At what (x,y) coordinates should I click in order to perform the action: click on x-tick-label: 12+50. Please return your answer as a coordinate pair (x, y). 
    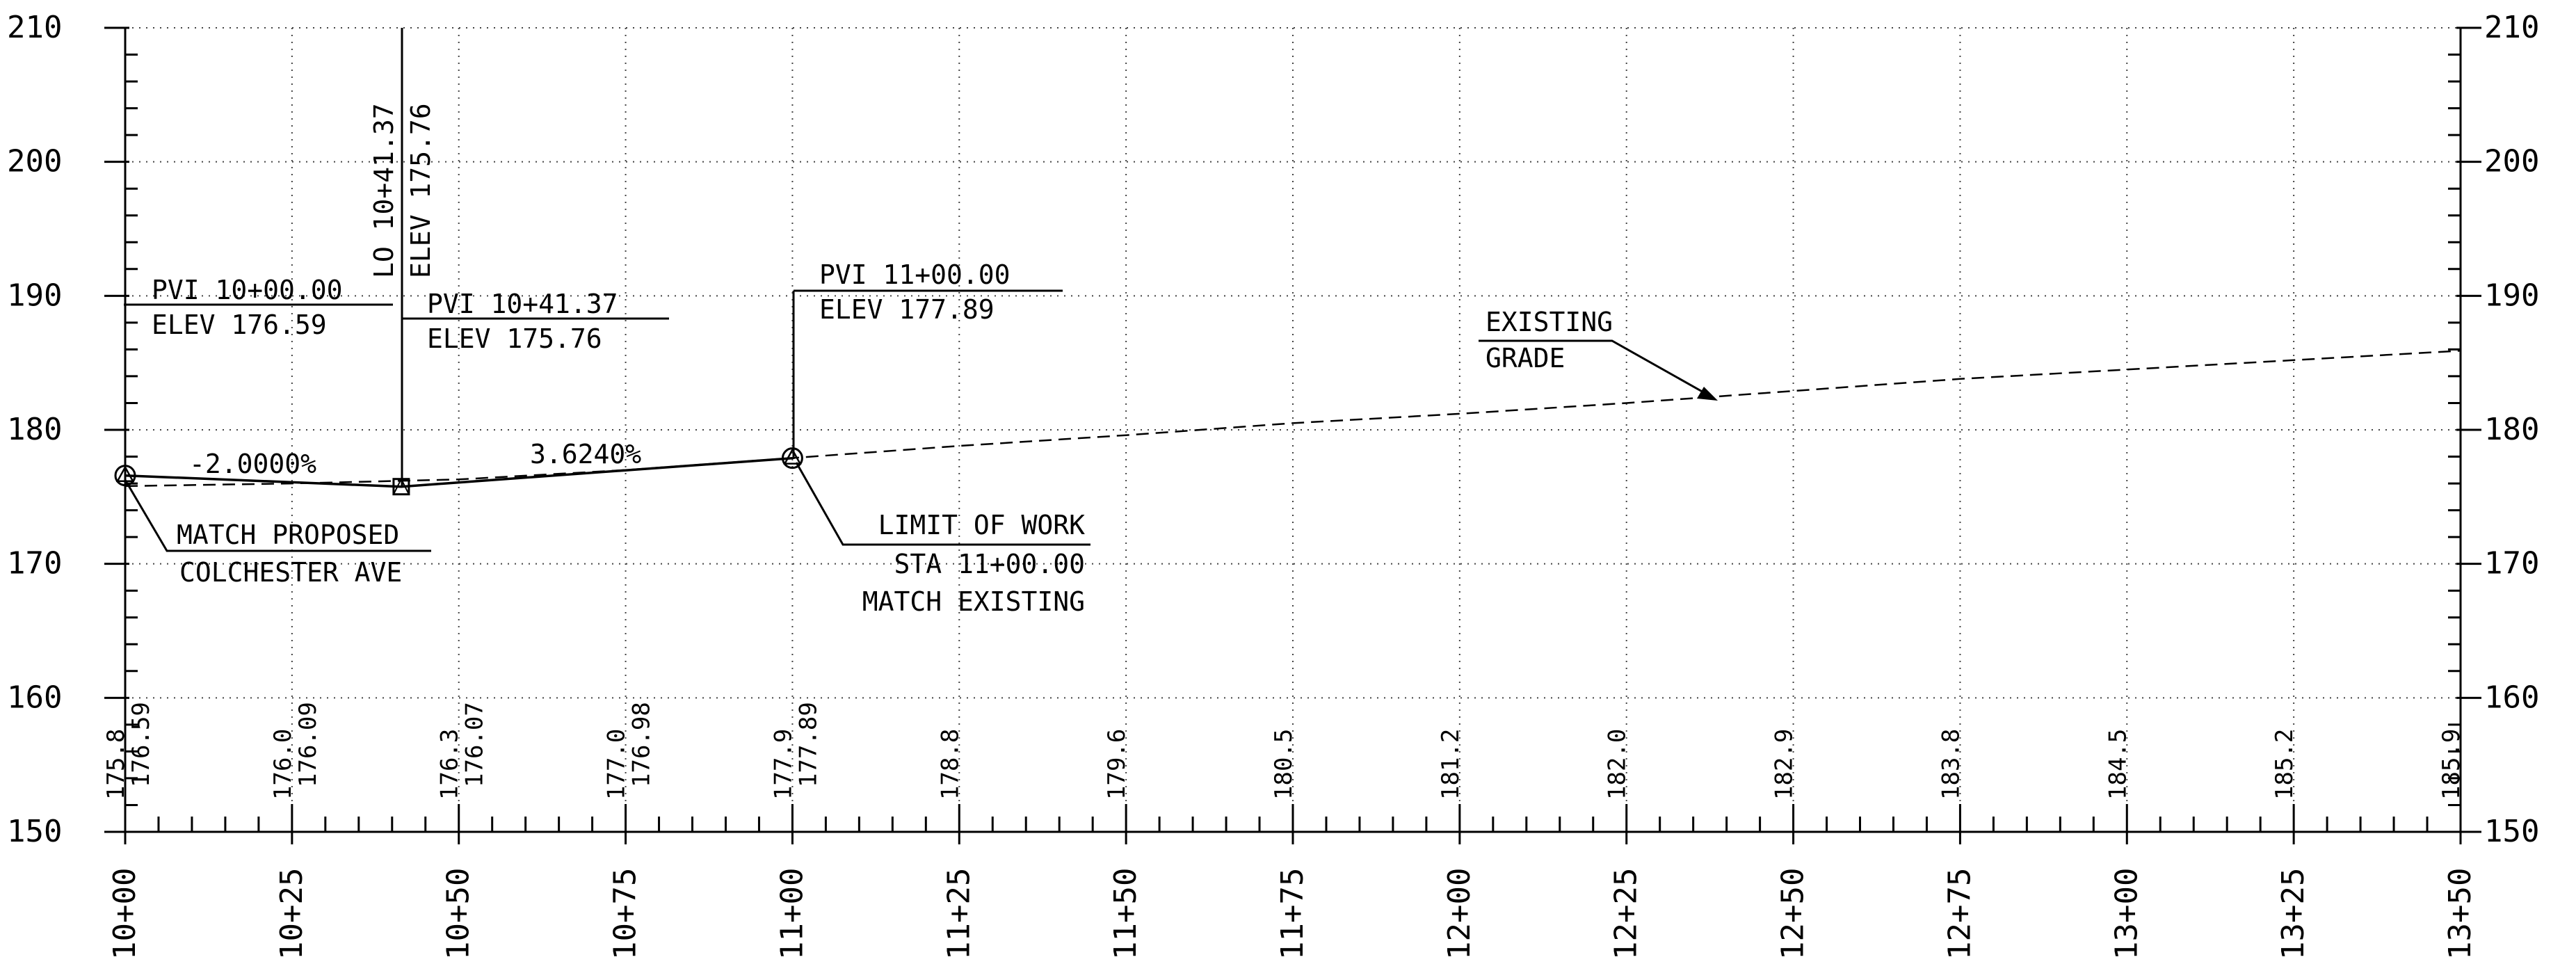
    Looking at the image, I should click on (1794, 914).